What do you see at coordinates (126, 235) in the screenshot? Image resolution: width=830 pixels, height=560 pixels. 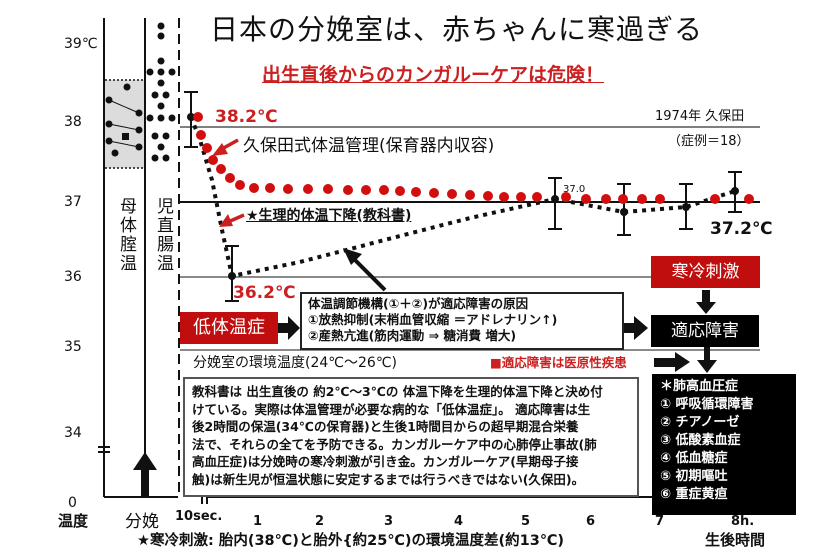 I see `maternal-column-label: 母体腟温` at bounding box center [126, 235].